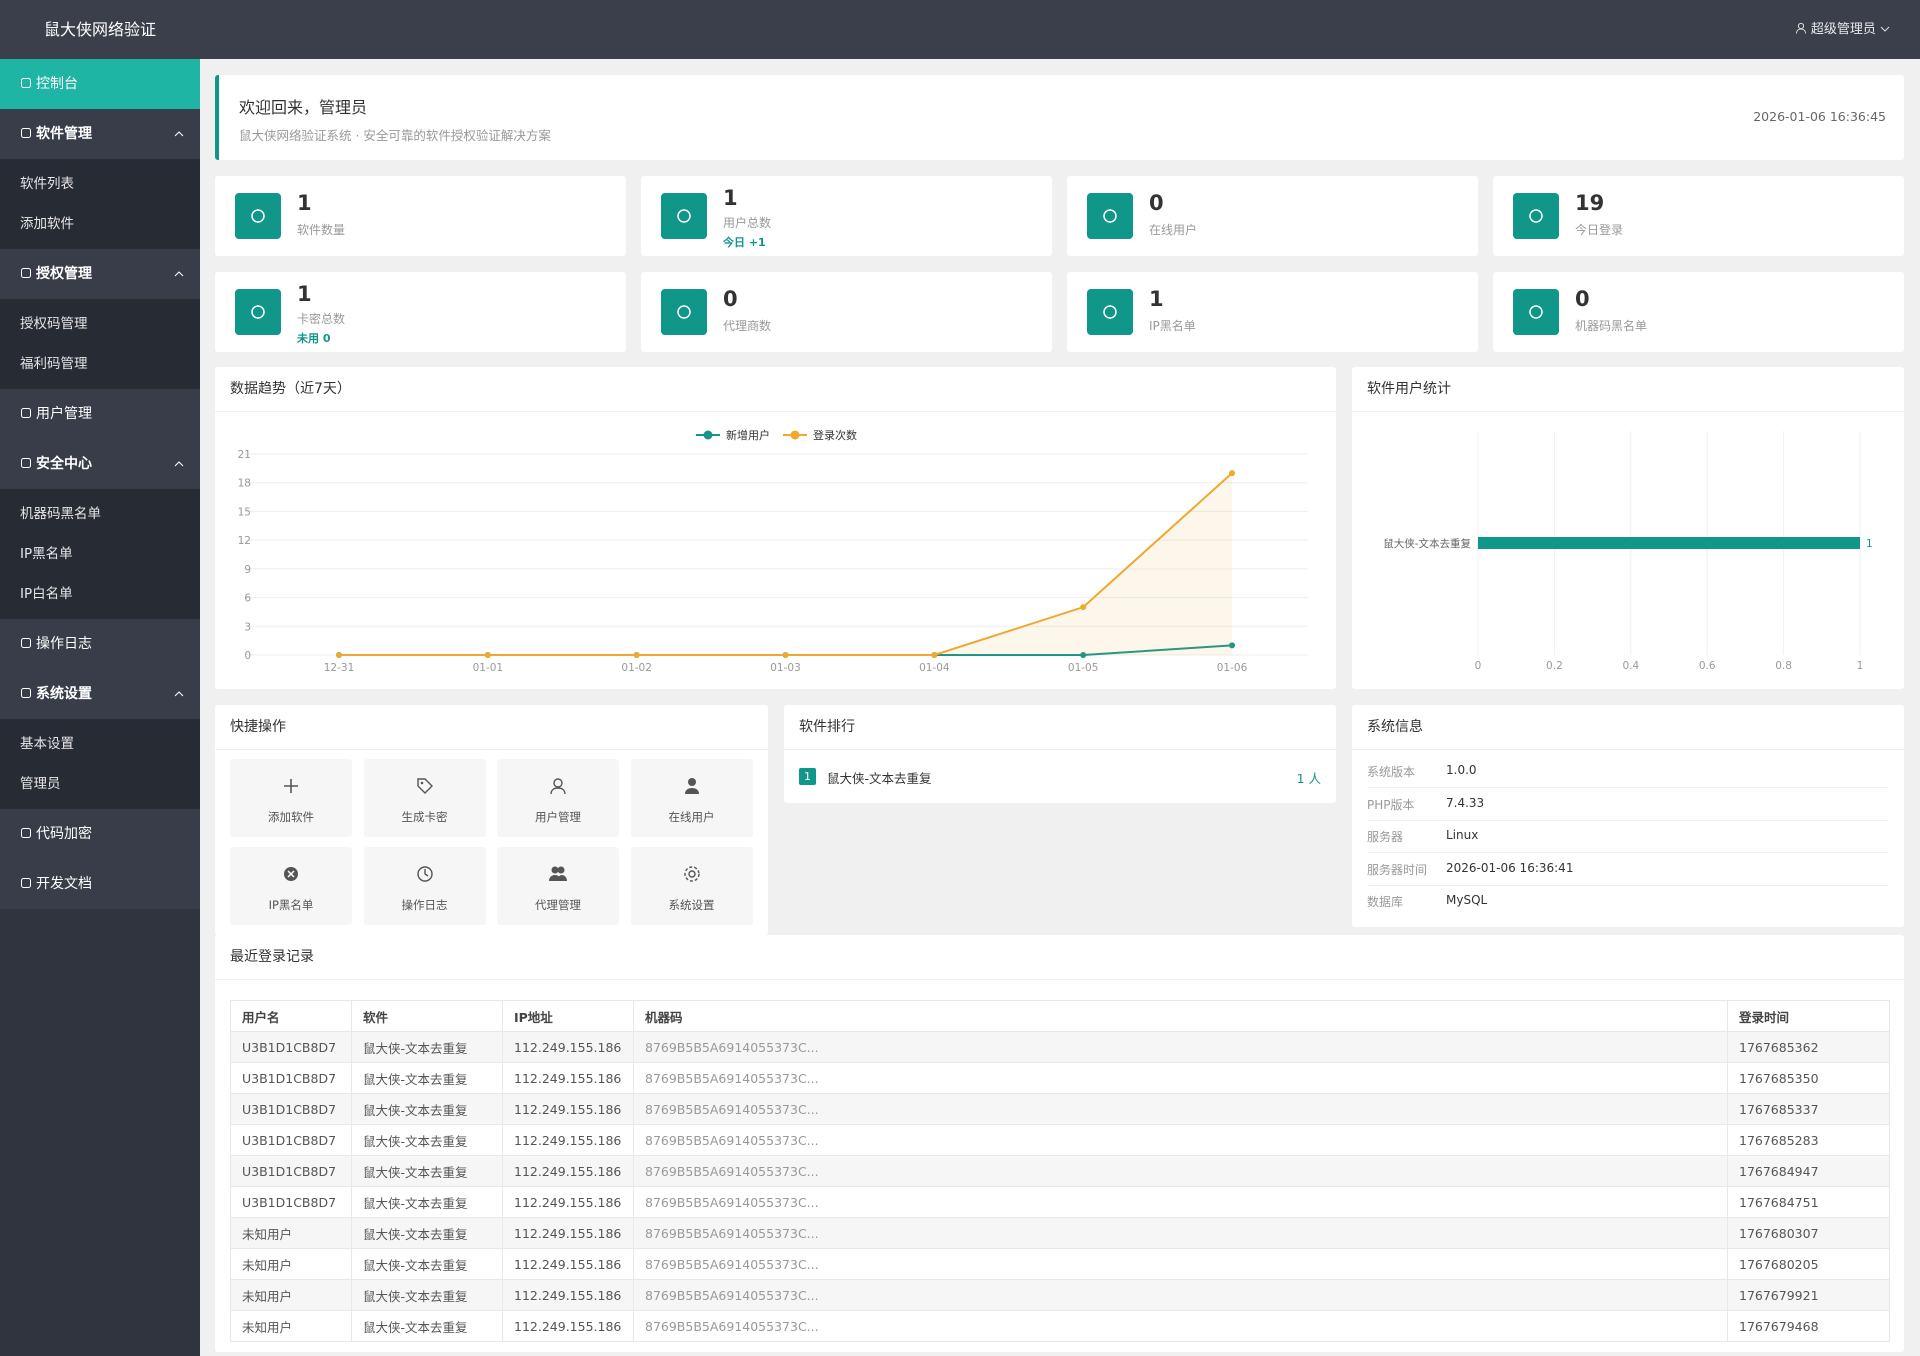 This screenshot has height=1356, width=1920. What do you see at coordinates (64, 134) in the screenshot?
I see `menu-label: 软件管理` at bounding box center [64, 134].